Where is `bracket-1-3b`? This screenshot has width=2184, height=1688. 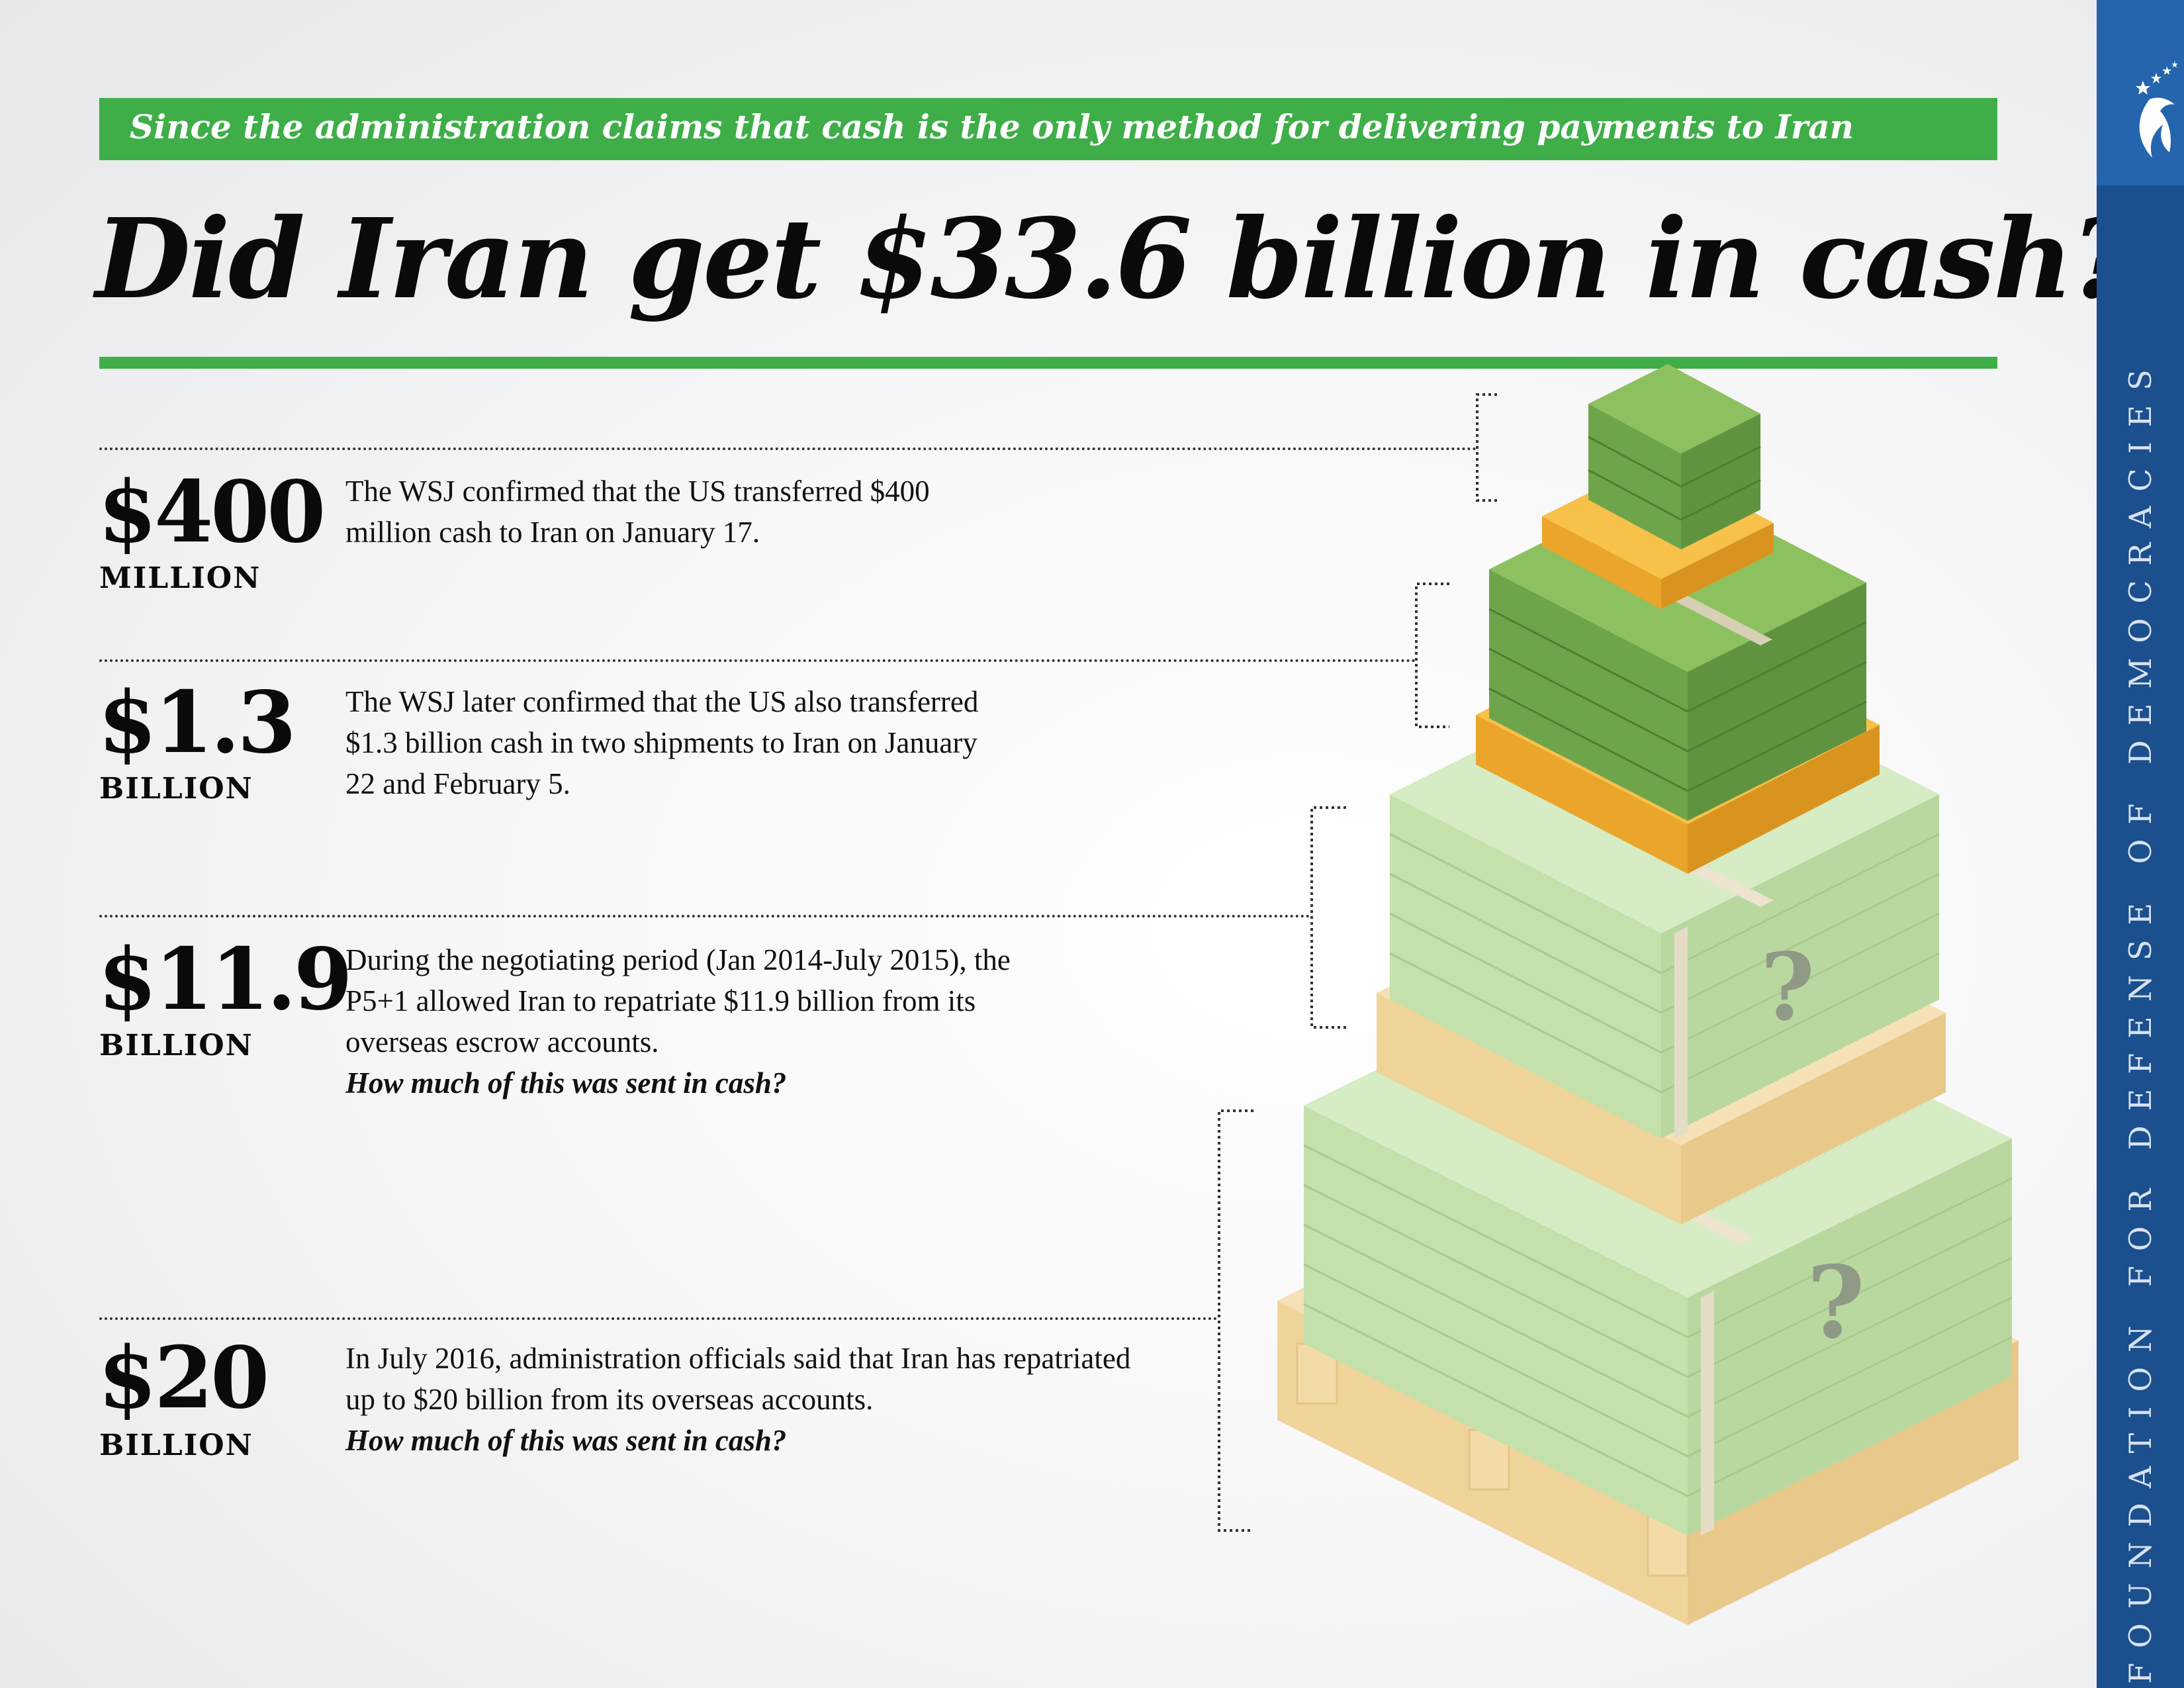
bracket-1-3b is located at coordinates (1432, 655).